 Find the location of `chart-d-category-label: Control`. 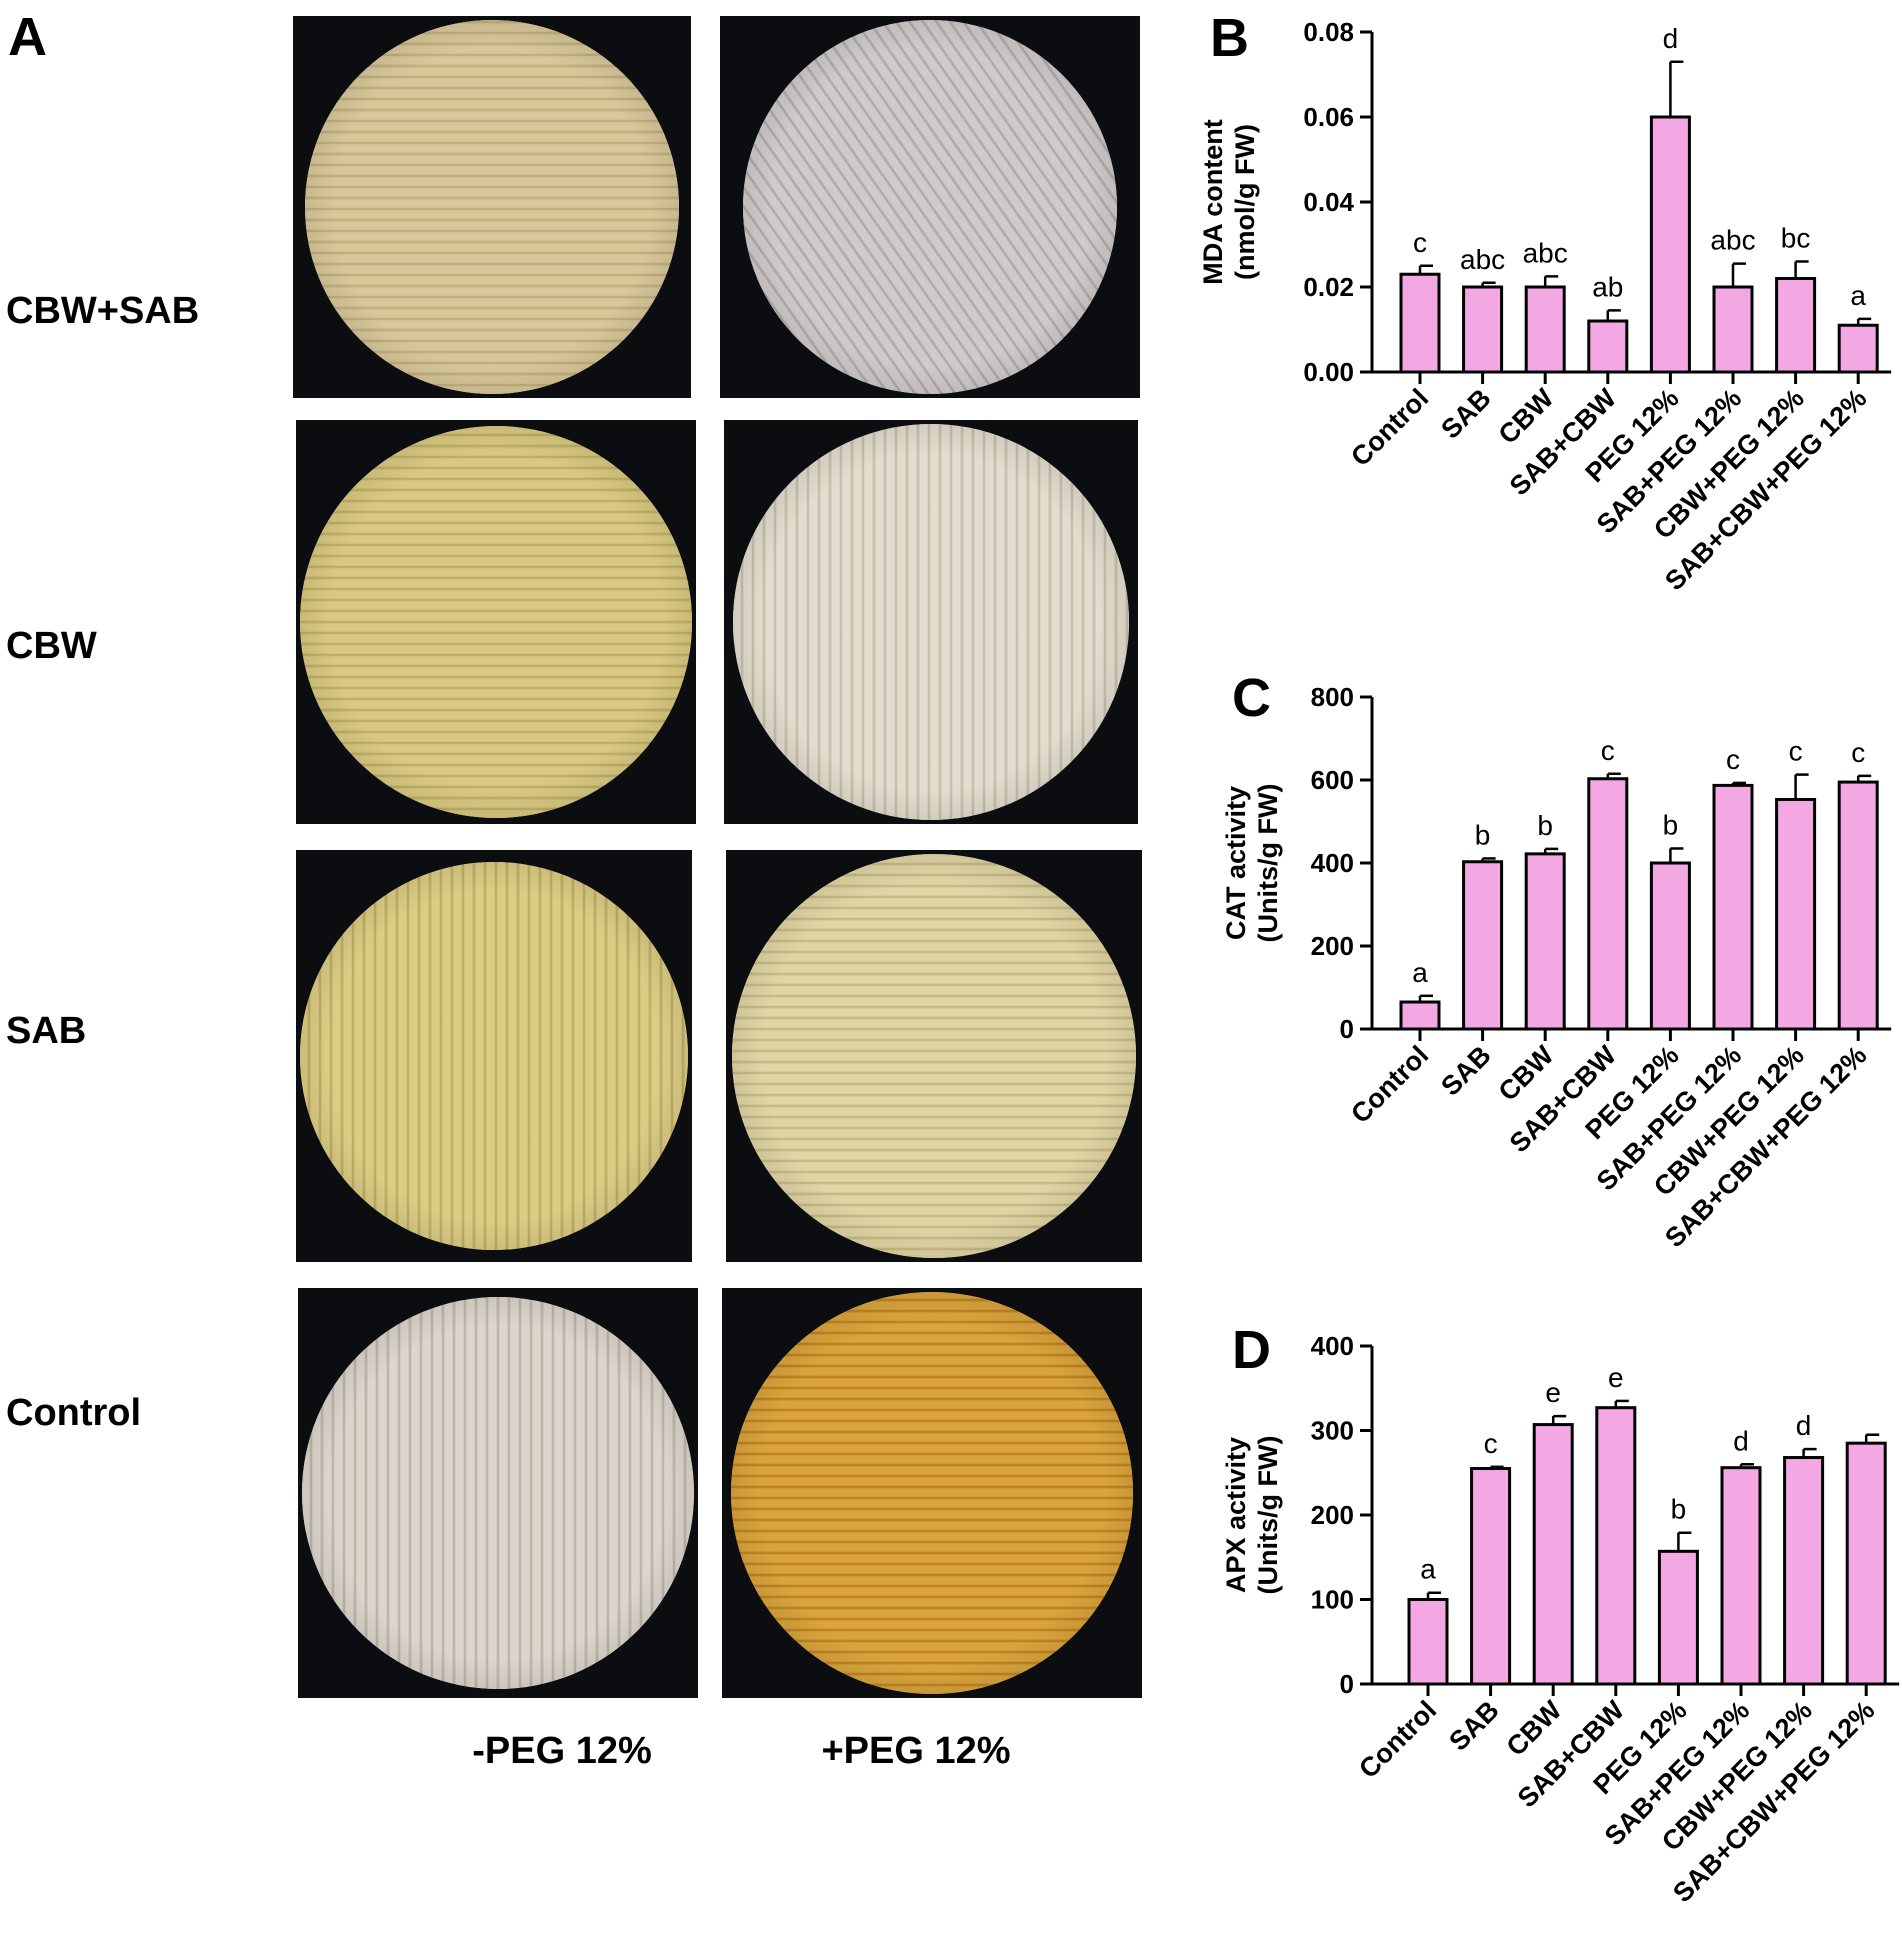

chart-d-category-label: Control is located at coordinates (1397, 1739).